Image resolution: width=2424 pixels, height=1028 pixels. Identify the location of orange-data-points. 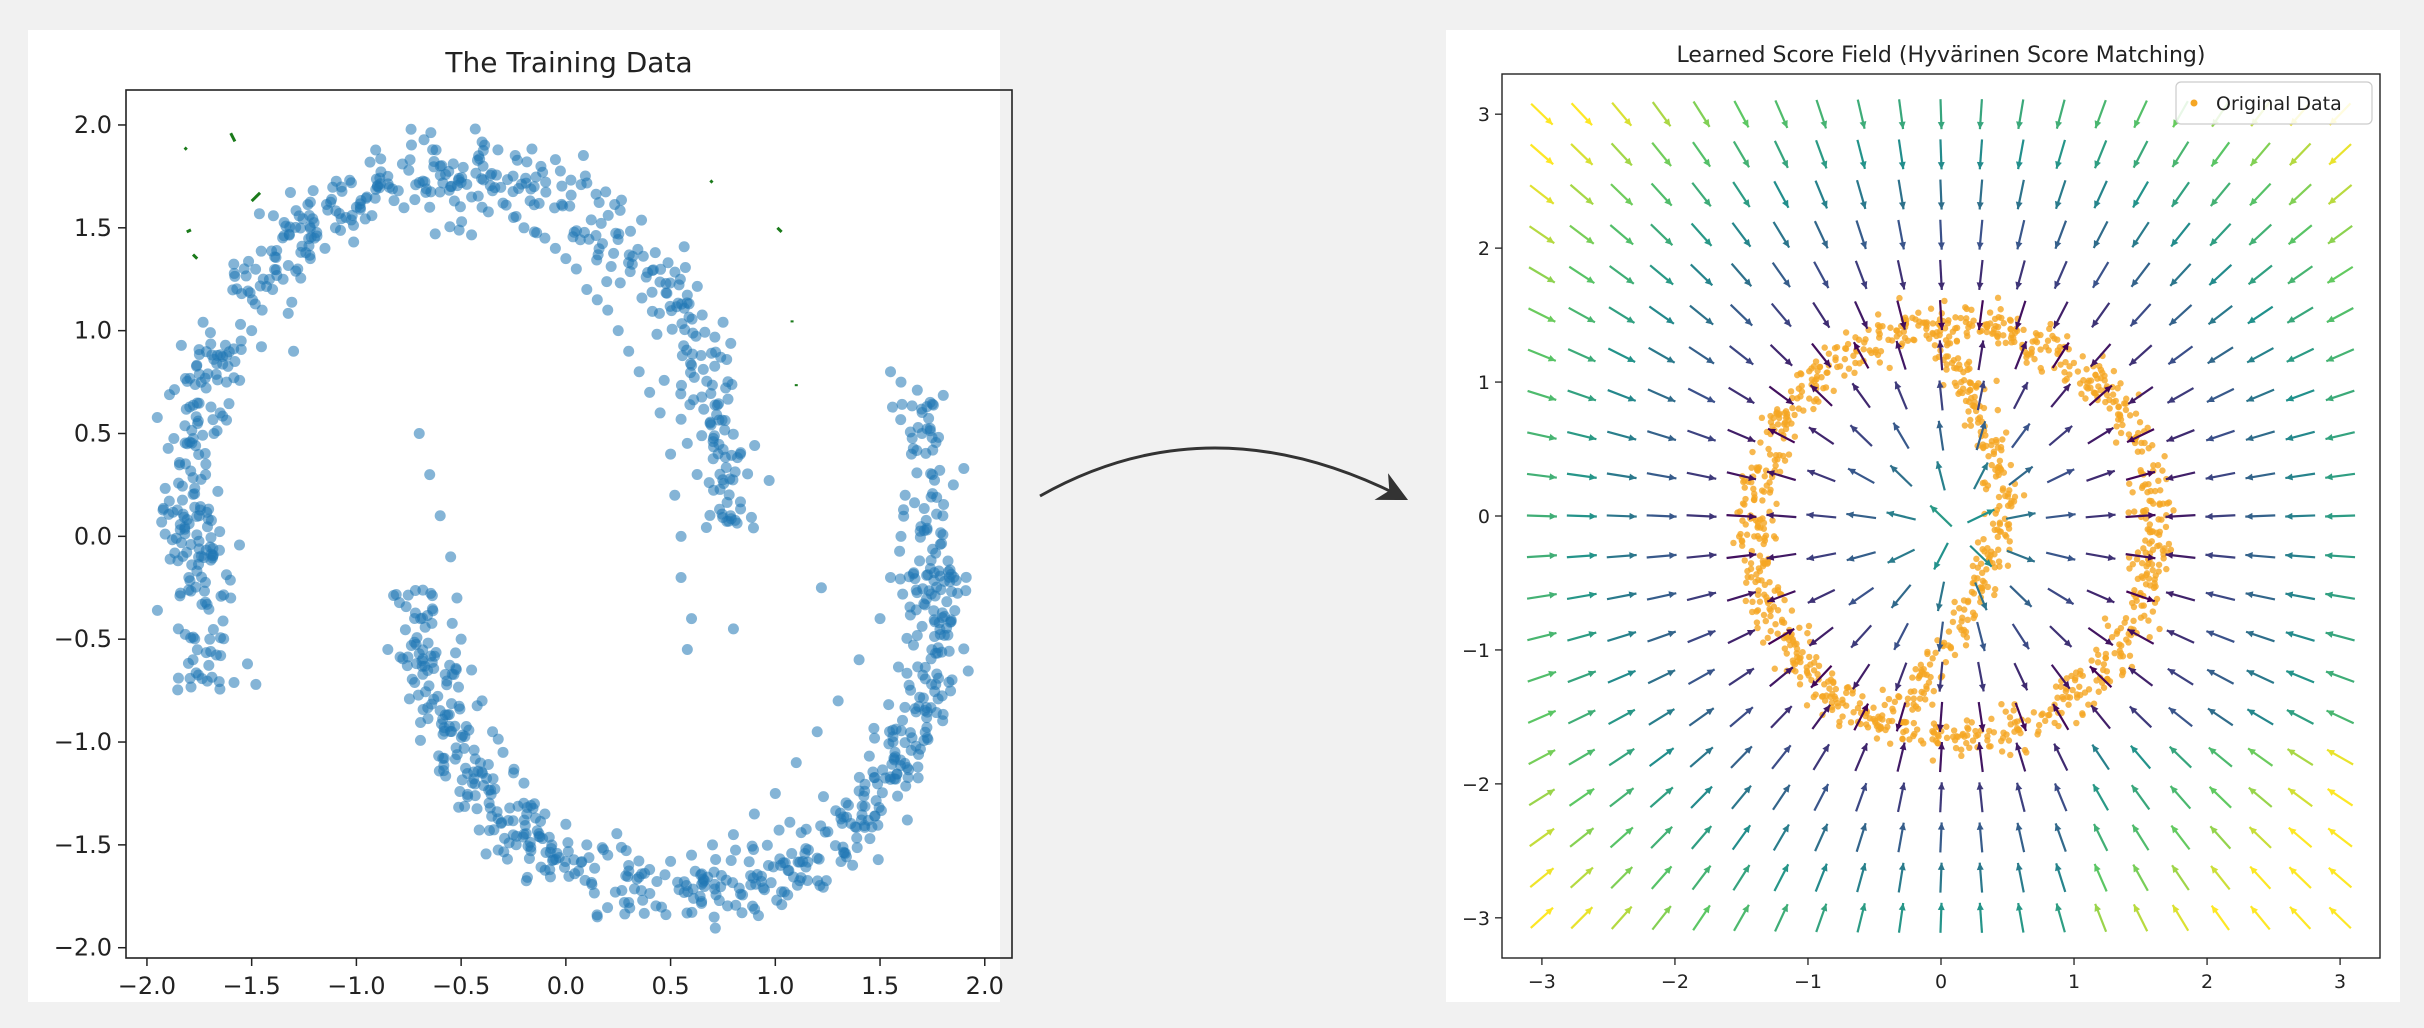
(1953, 529).